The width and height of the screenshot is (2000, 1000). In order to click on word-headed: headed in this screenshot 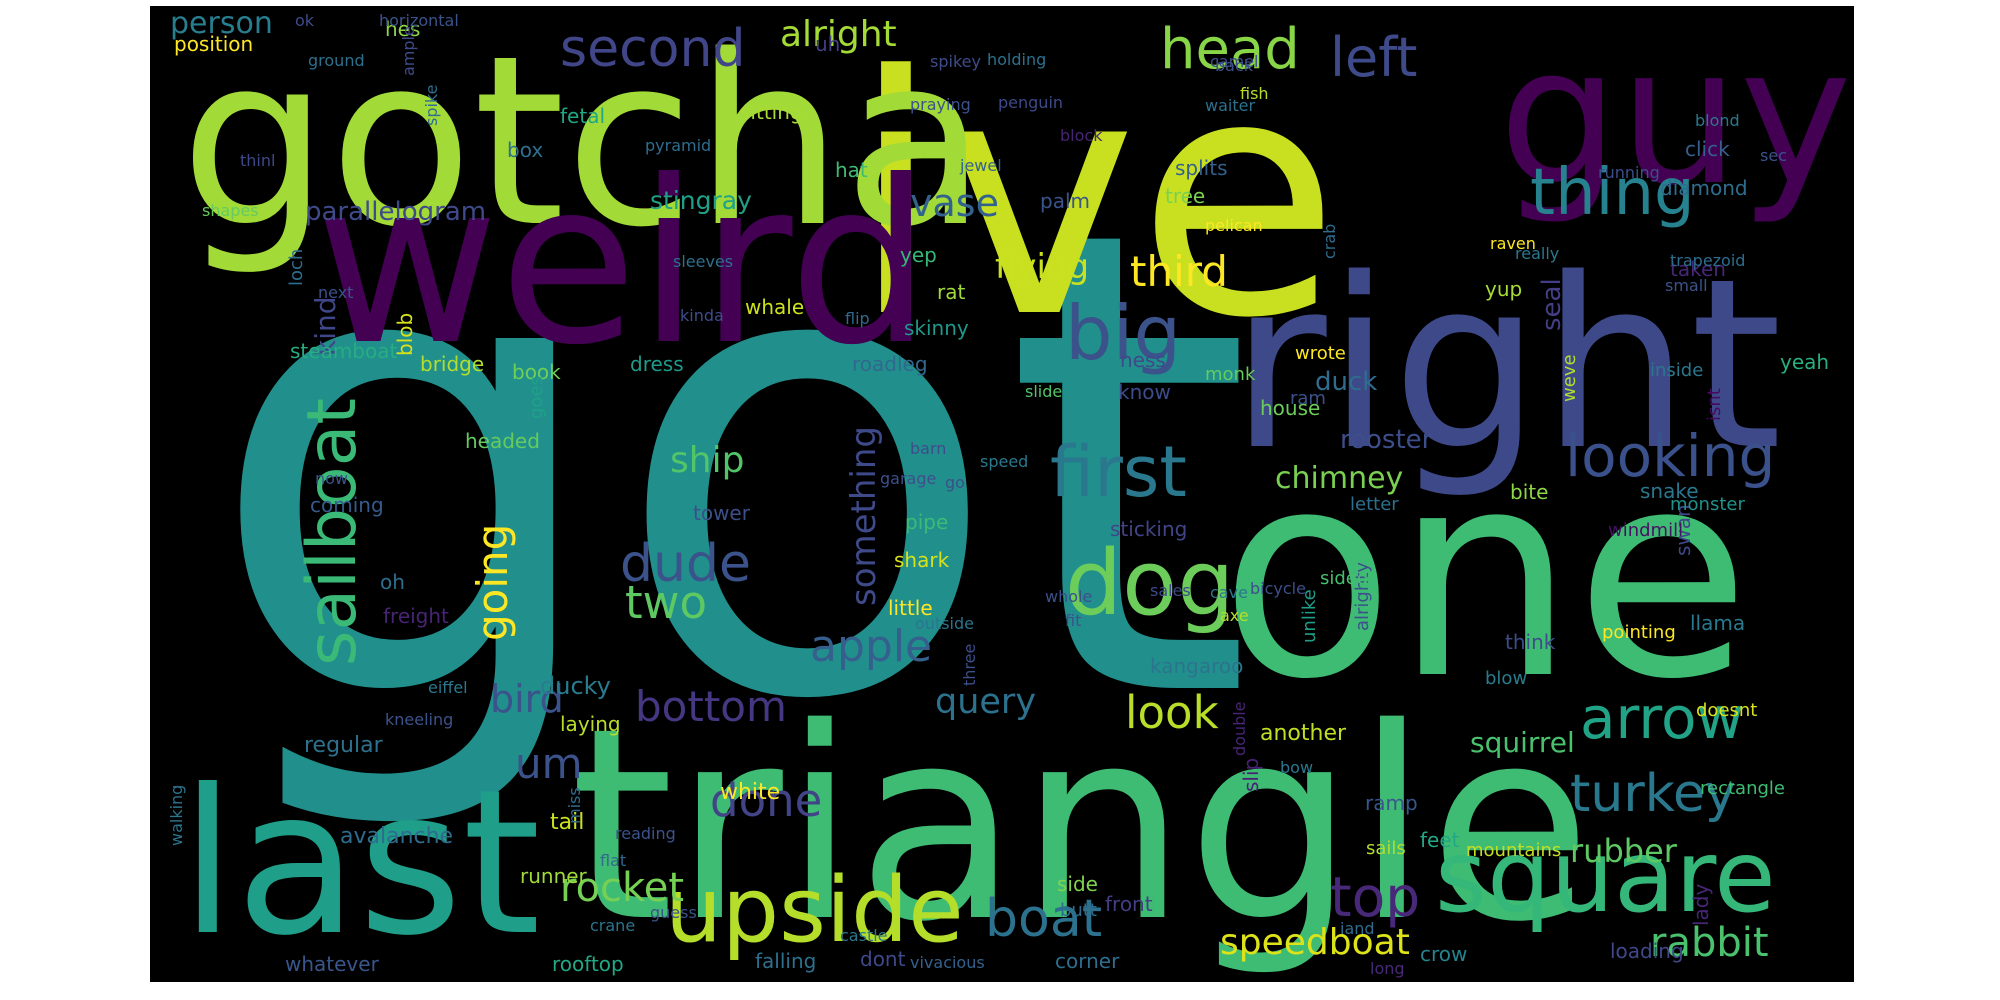, I will do `click(502, 441)`.